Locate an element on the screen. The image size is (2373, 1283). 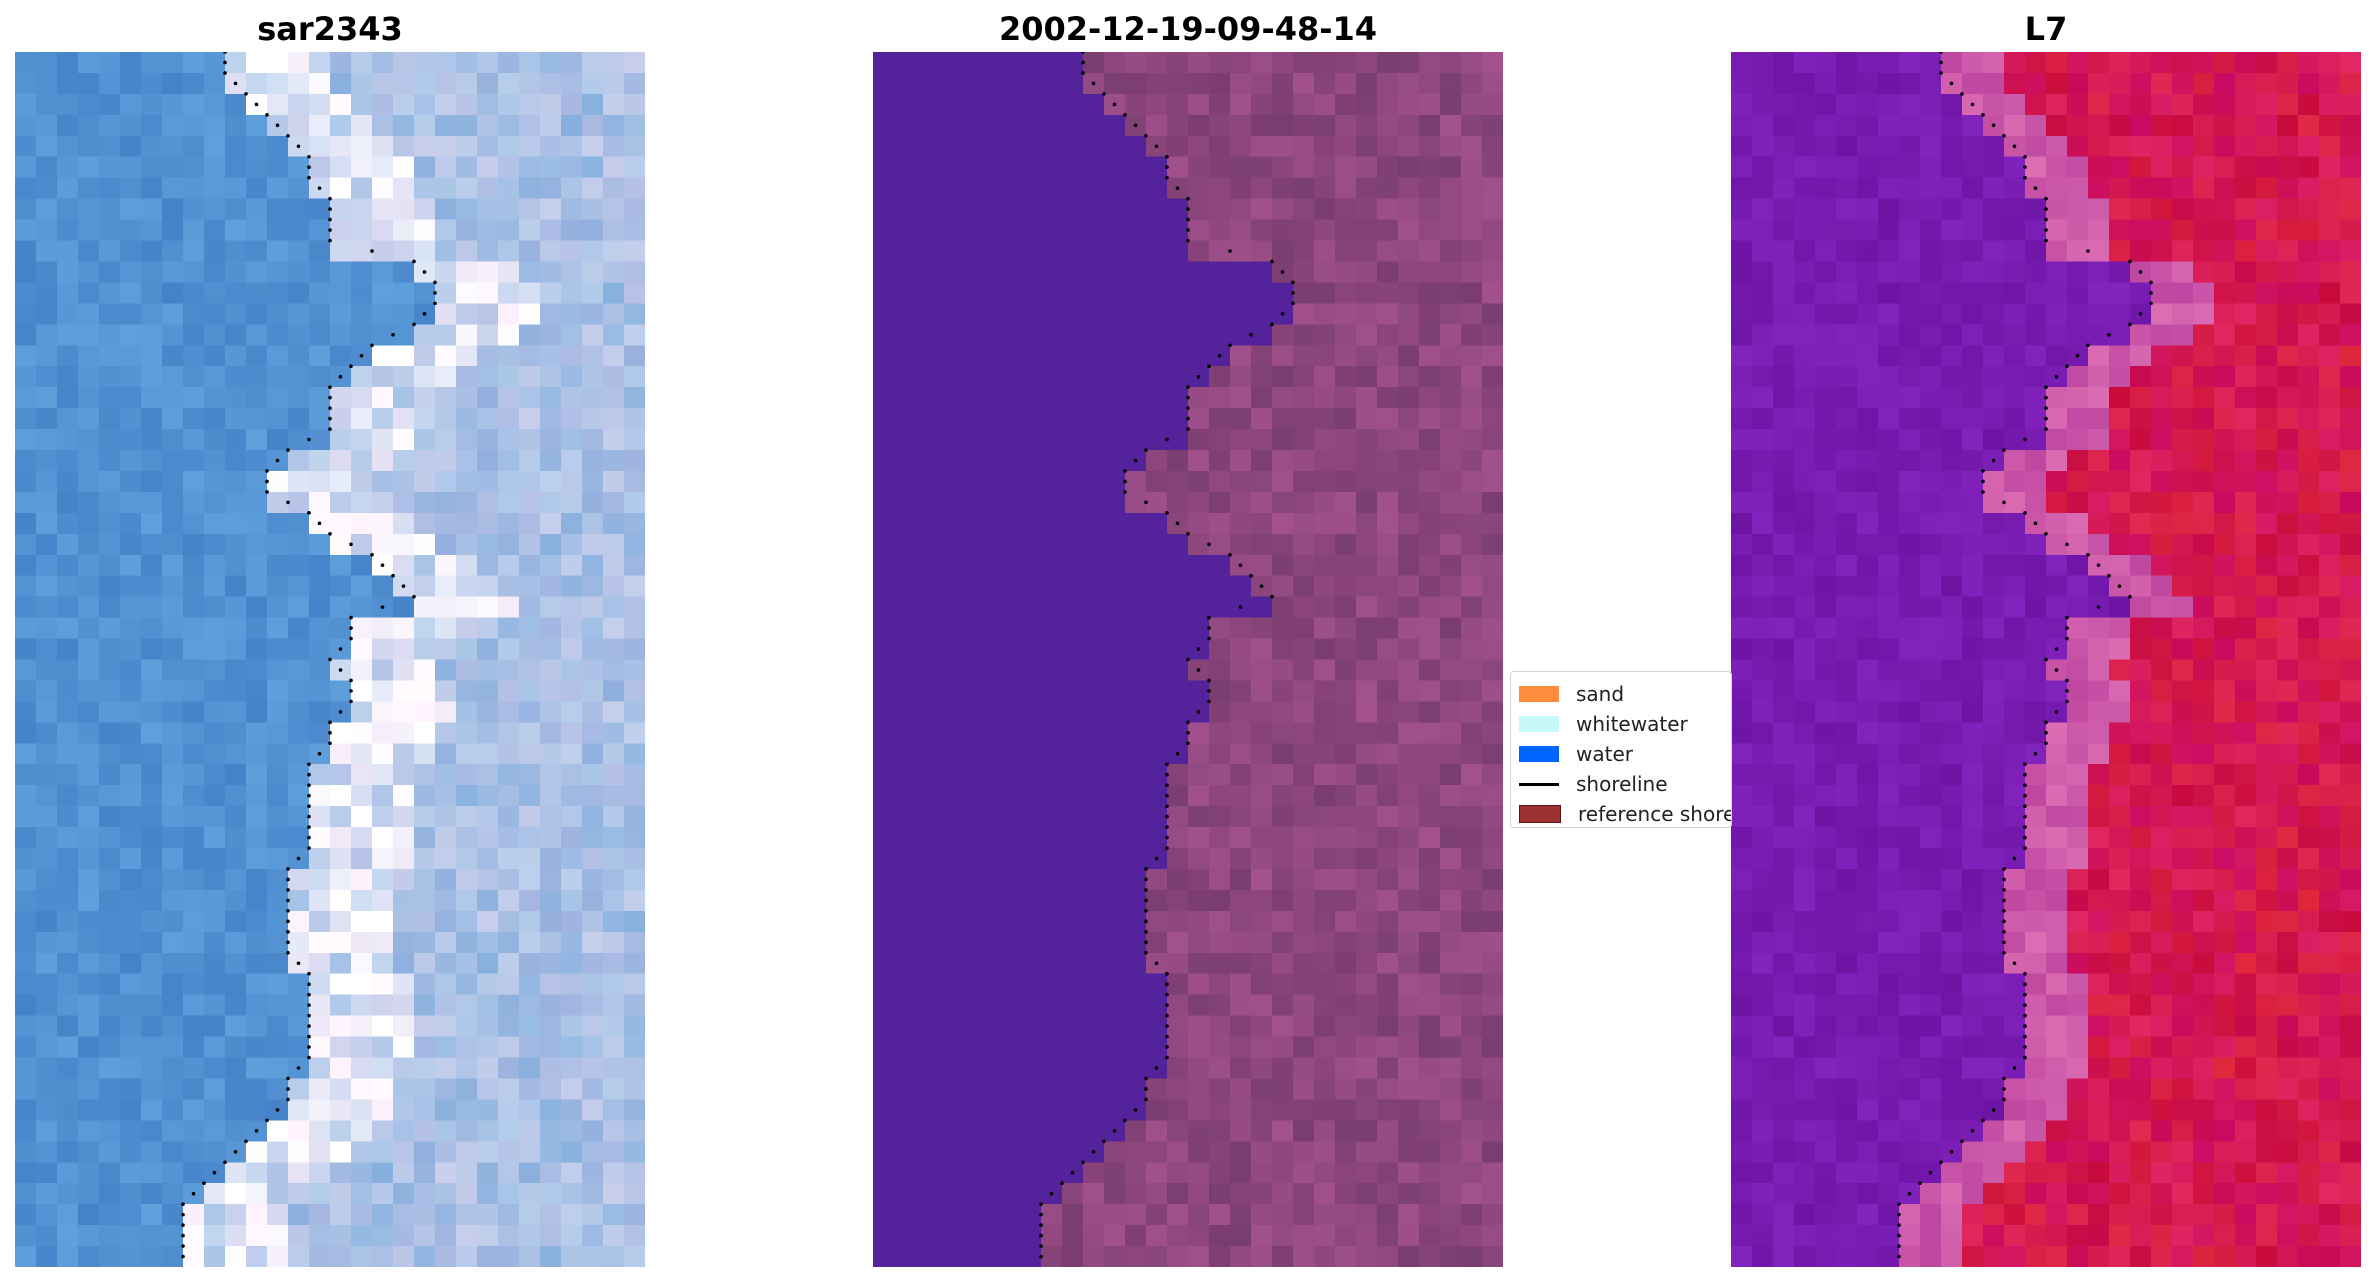
legend-swatch-whitewater is located at coordinates (1539, 724).